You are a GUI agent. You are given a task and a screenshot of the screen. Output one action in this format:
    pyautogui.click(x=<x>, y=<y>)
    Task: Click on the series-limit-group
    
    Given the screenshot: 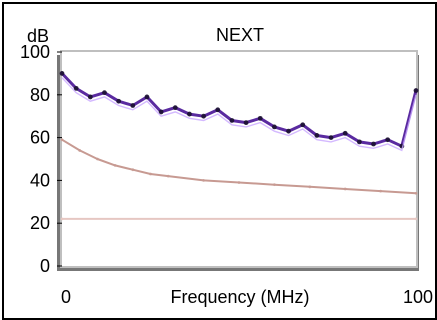 What is the action you would take?
    pyautogui.click(x=239, y=166)
    